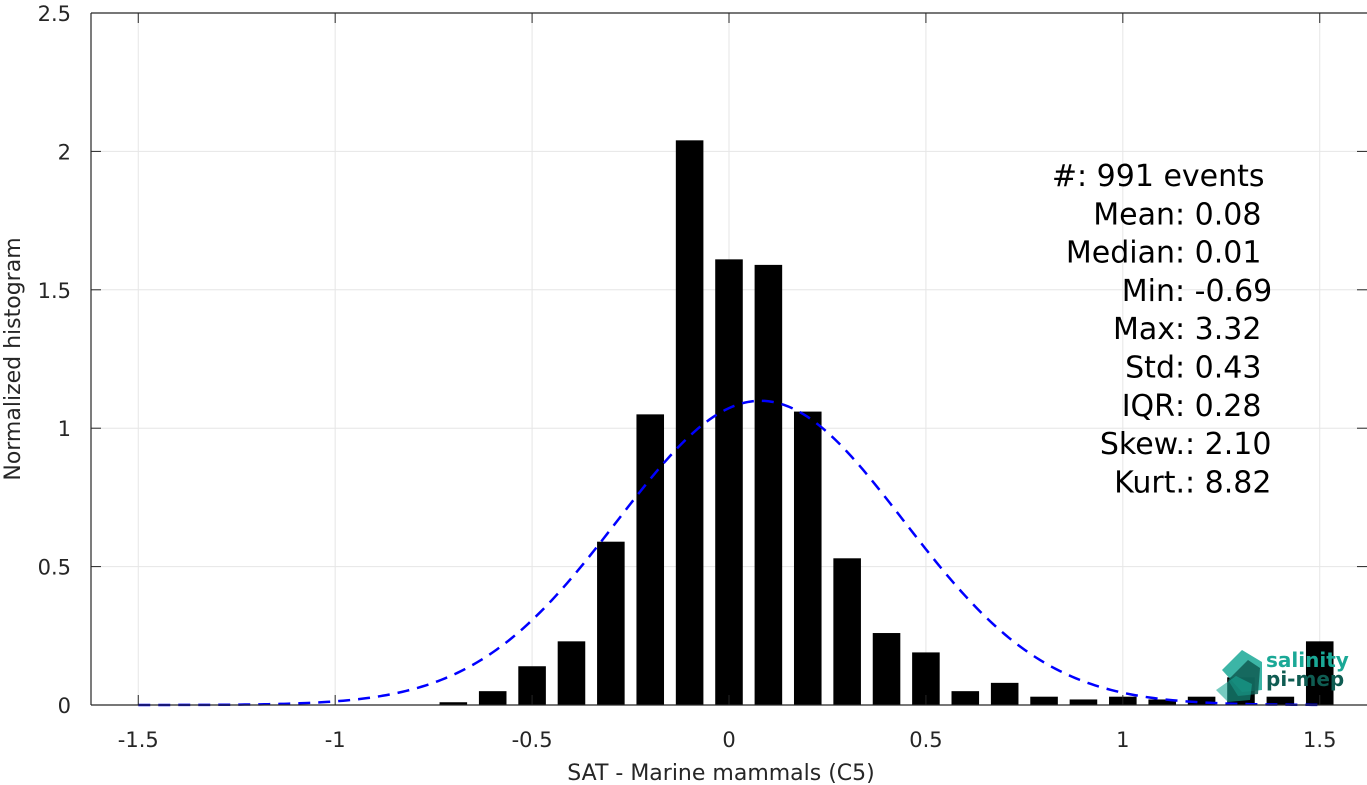 The height and width of the screenshot is (785, 1367). I want to click on x-tick-label: -0.5, so click(532, 740).